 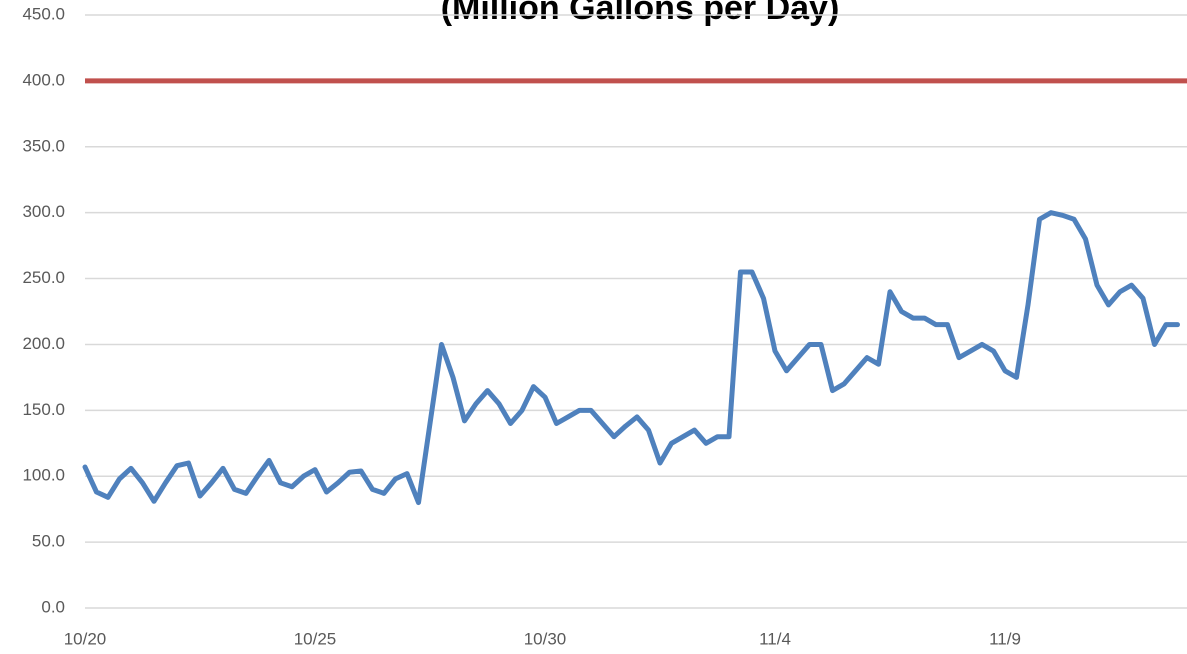 I want to click on y-tick-label: 300.0, so click(x=43, y=211).